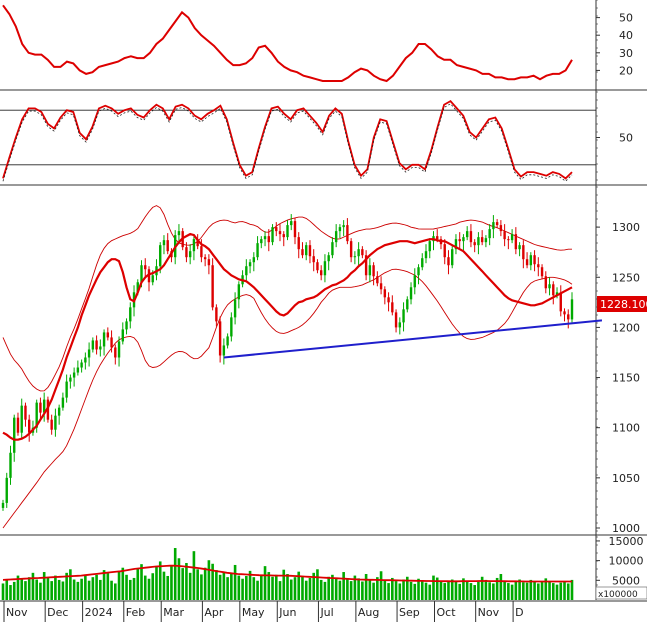  Describe the element at coordinates (626, 35) in the screenshot. I see `y-tick-label: 40` at that location.